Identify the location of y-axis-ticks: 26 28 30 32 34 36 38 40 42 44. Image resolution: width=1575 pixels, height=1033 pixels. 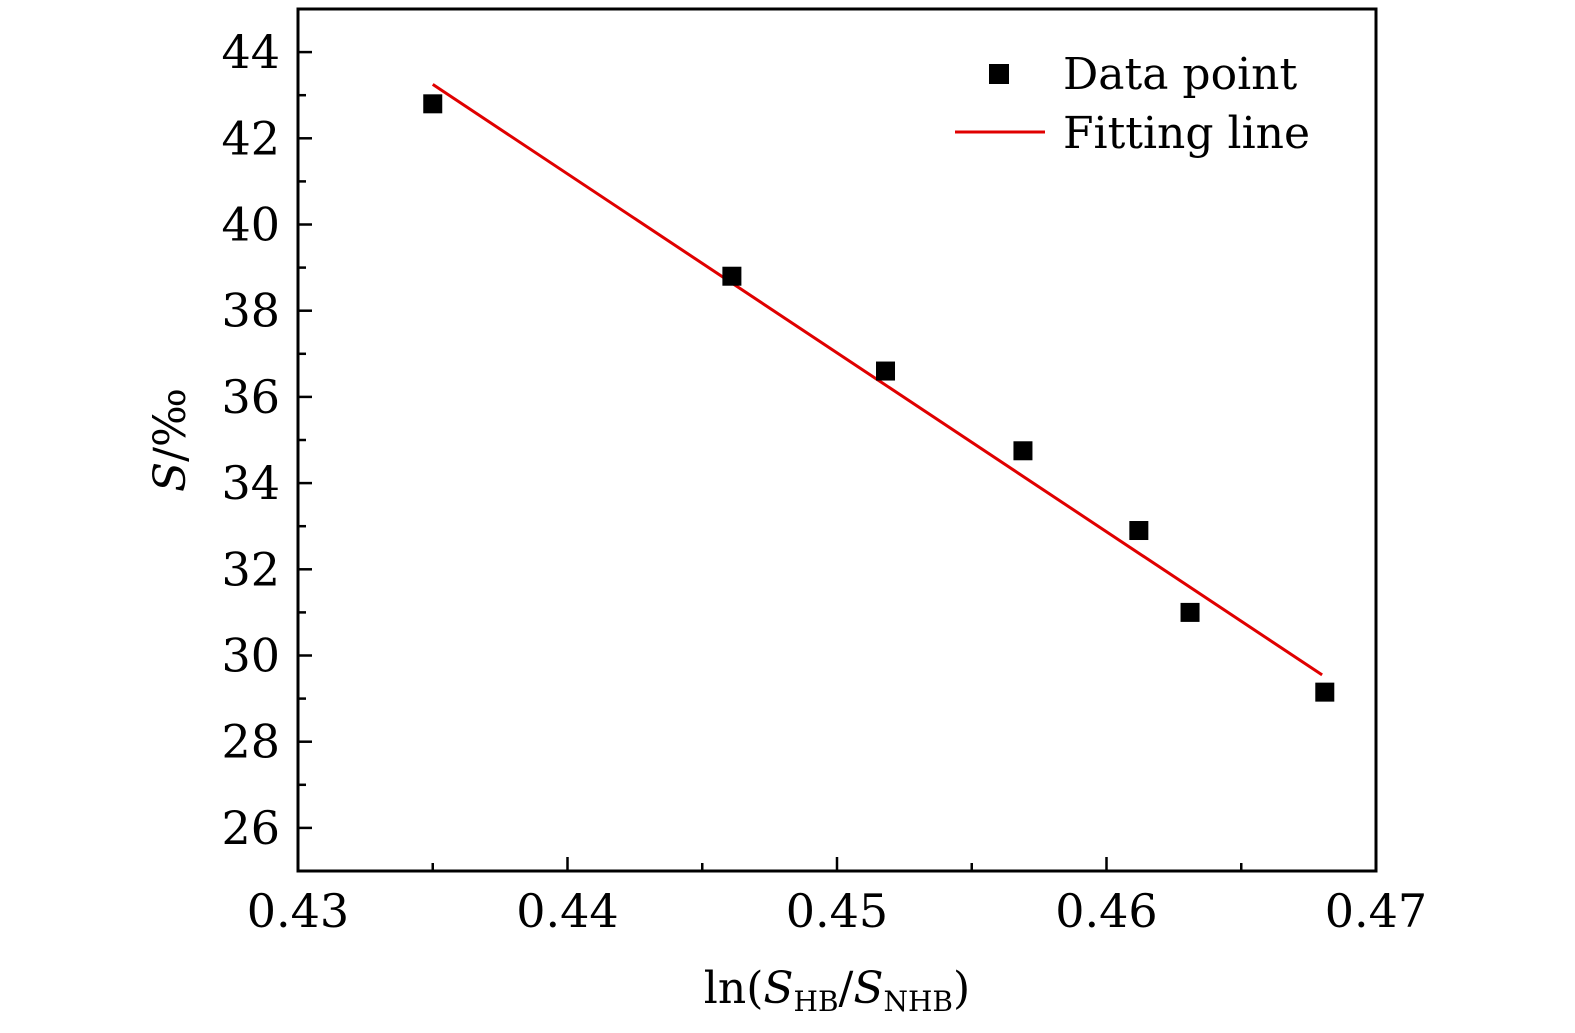
(266, 440).